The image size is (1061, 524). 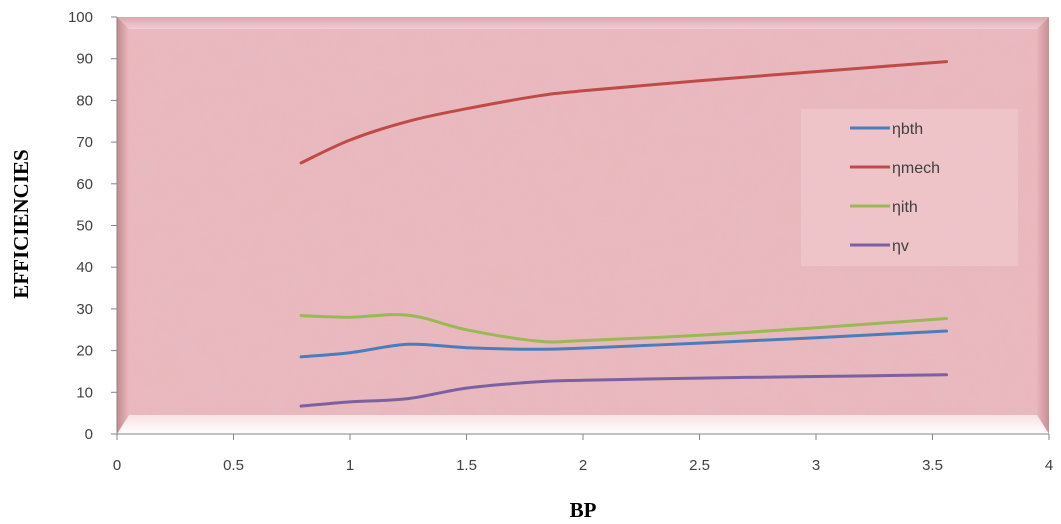 I want to click on y-tick-labels: 0 10 20 30 40 50 60 70 80 90 100, so click(x=92, y=226).